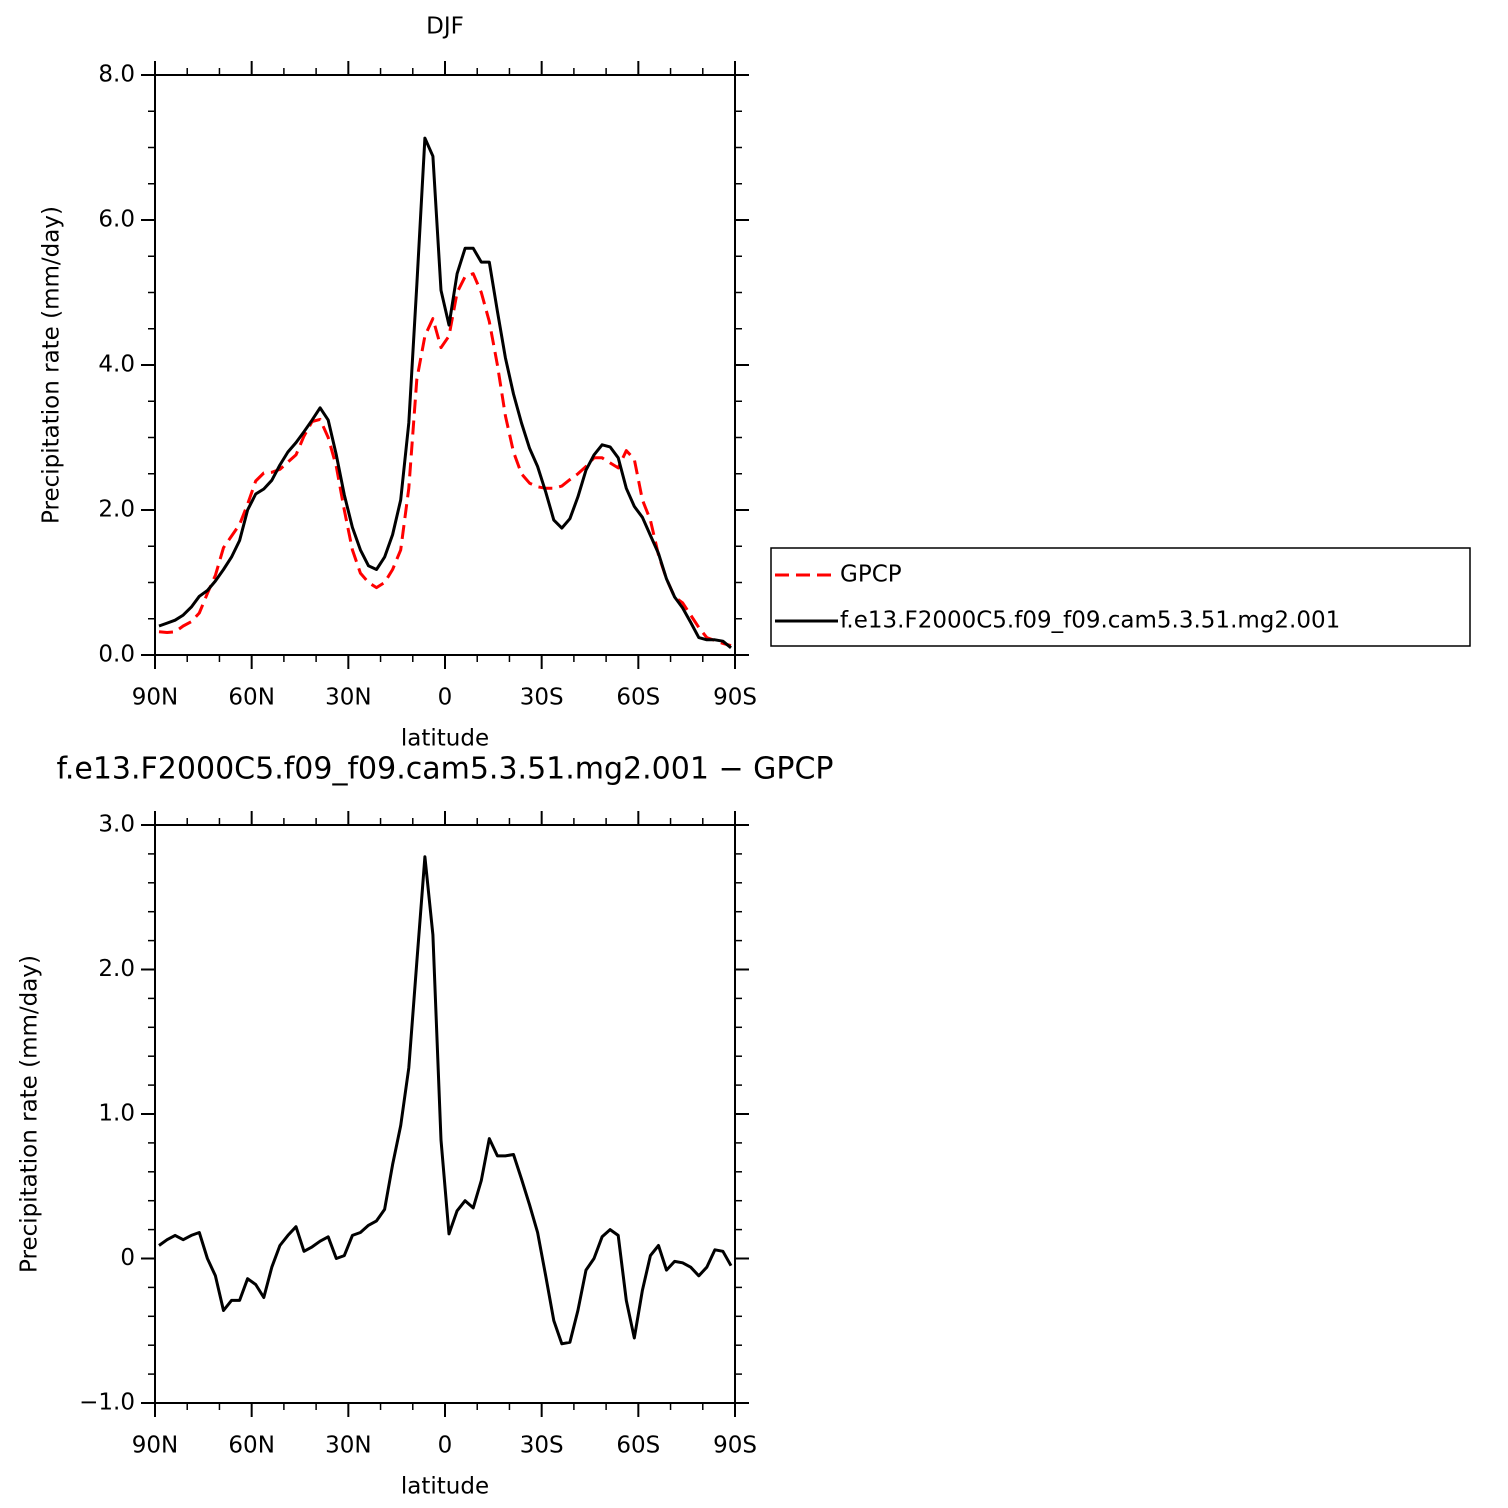 This screenshot has height=1508, width=1508. What do you see at coordinates (116, 220) in the screenshot?
I see `y-tick-label: 6.0` at bounding box center [116, 220].